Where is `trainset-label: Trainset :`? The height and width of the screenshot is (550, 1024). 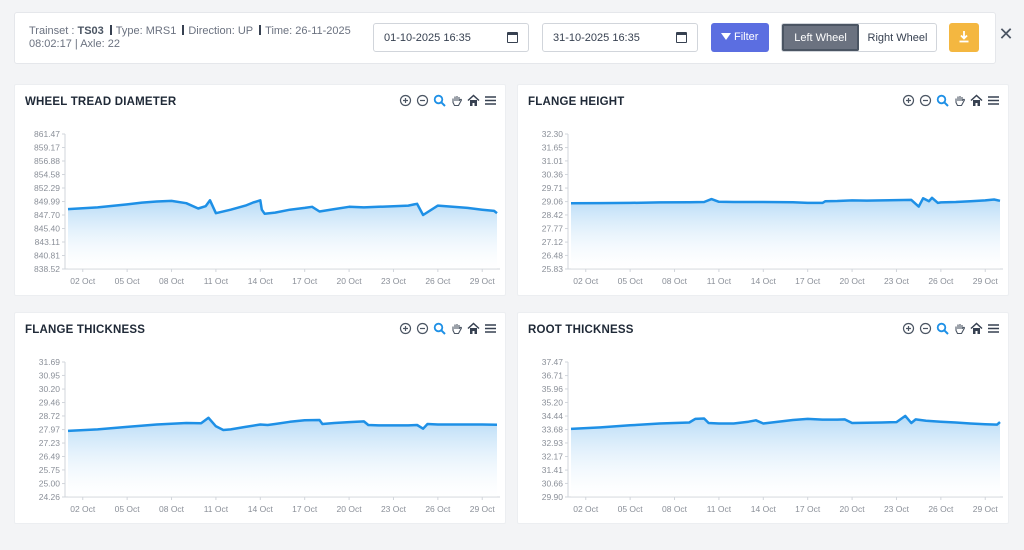 trainset-label: Trainset : is located at coordinates (53, 31).